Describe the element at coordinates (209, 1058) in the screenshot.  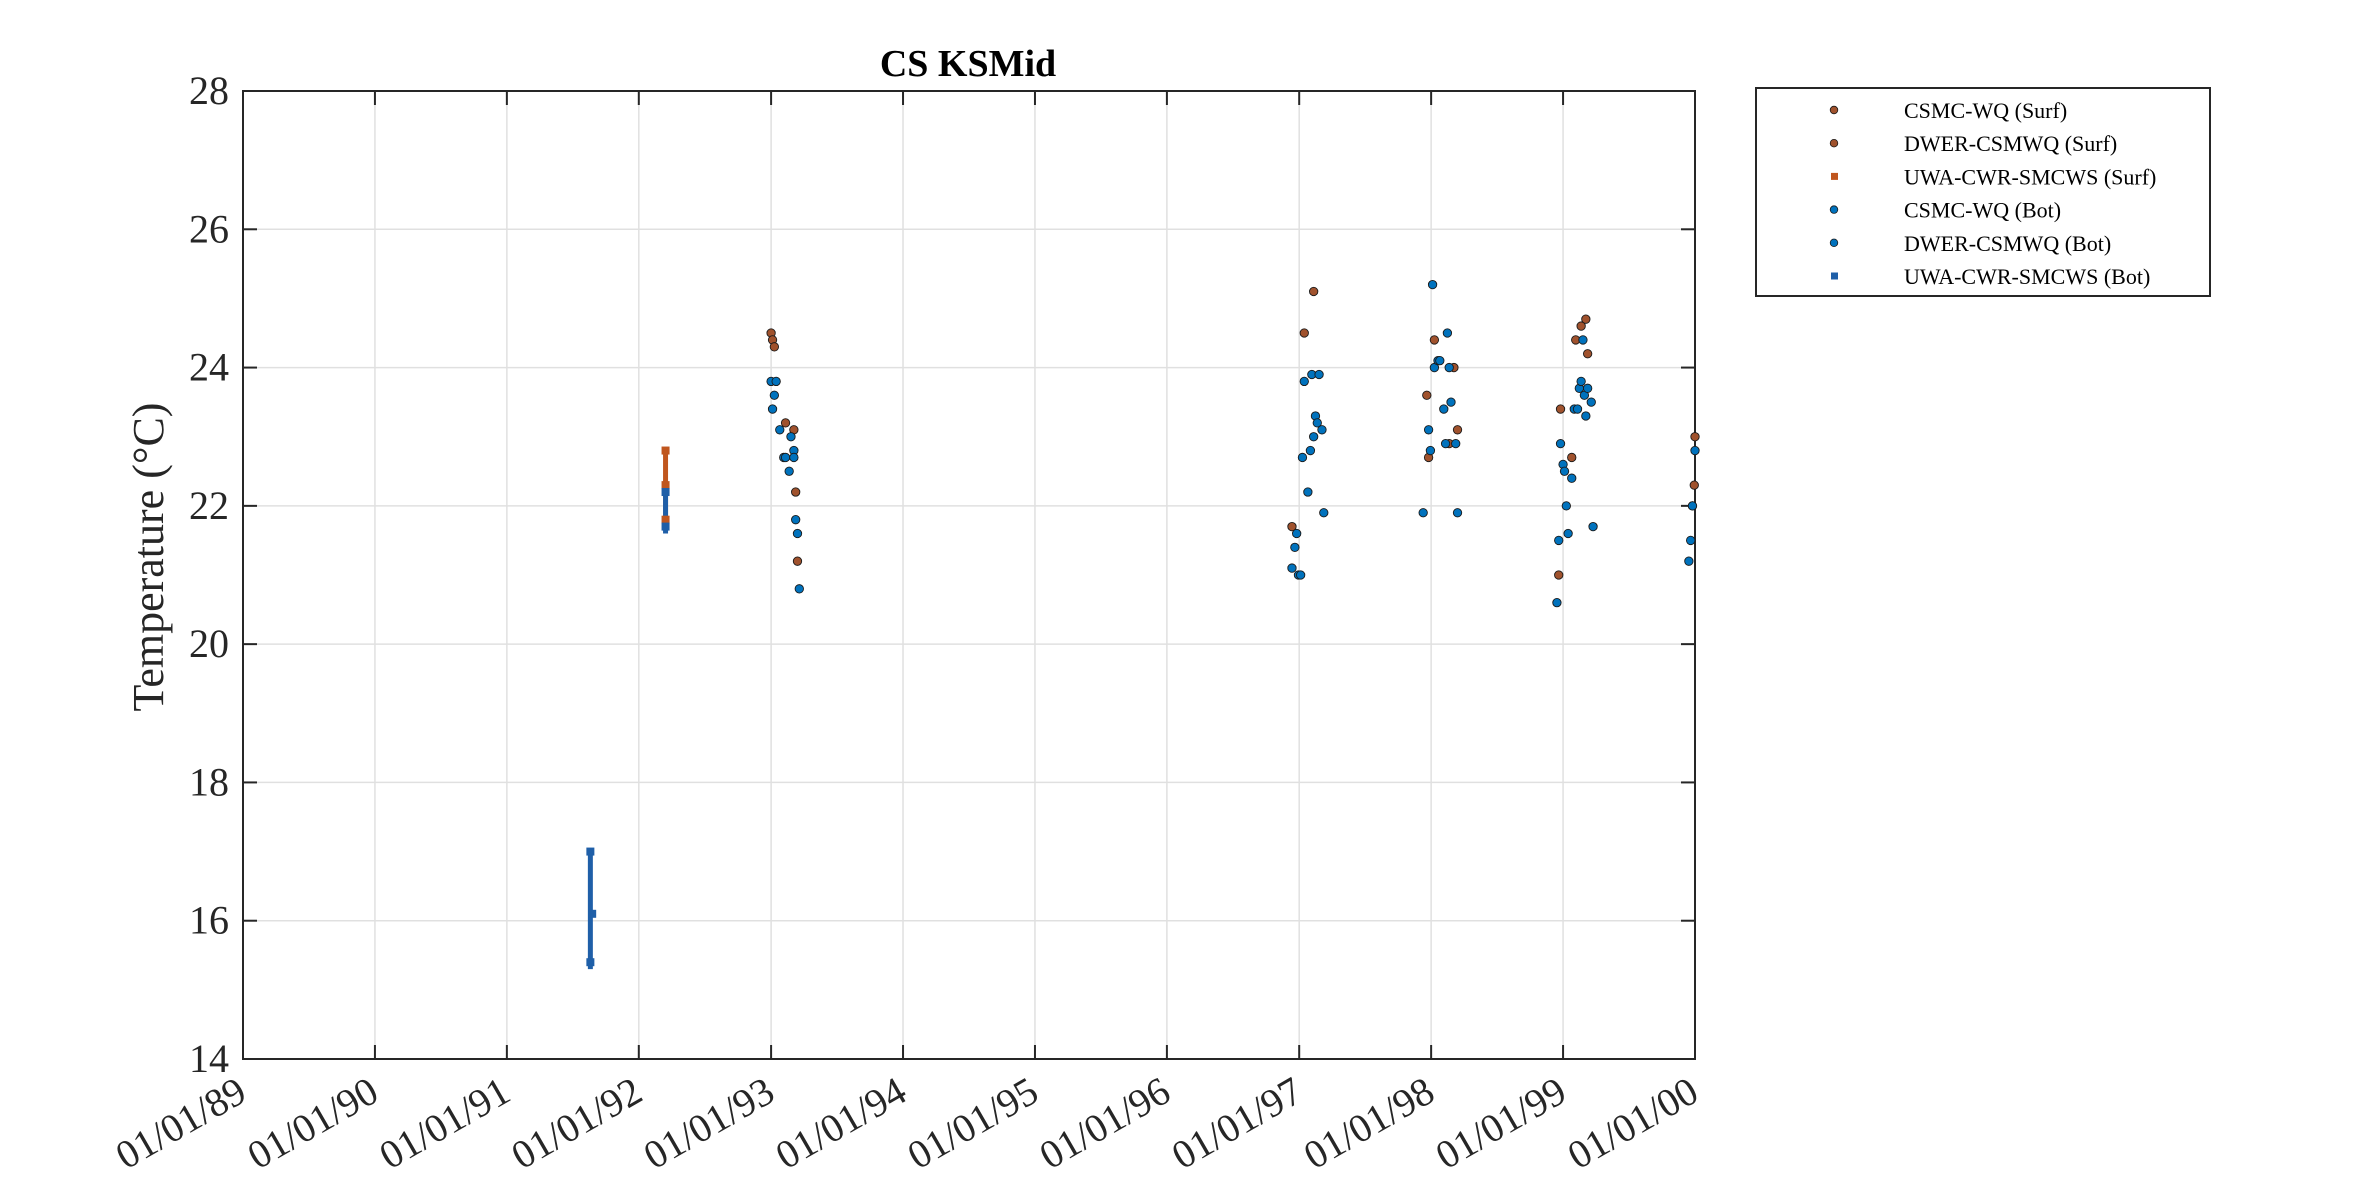
I see `y-tick-label: 14` at that location.